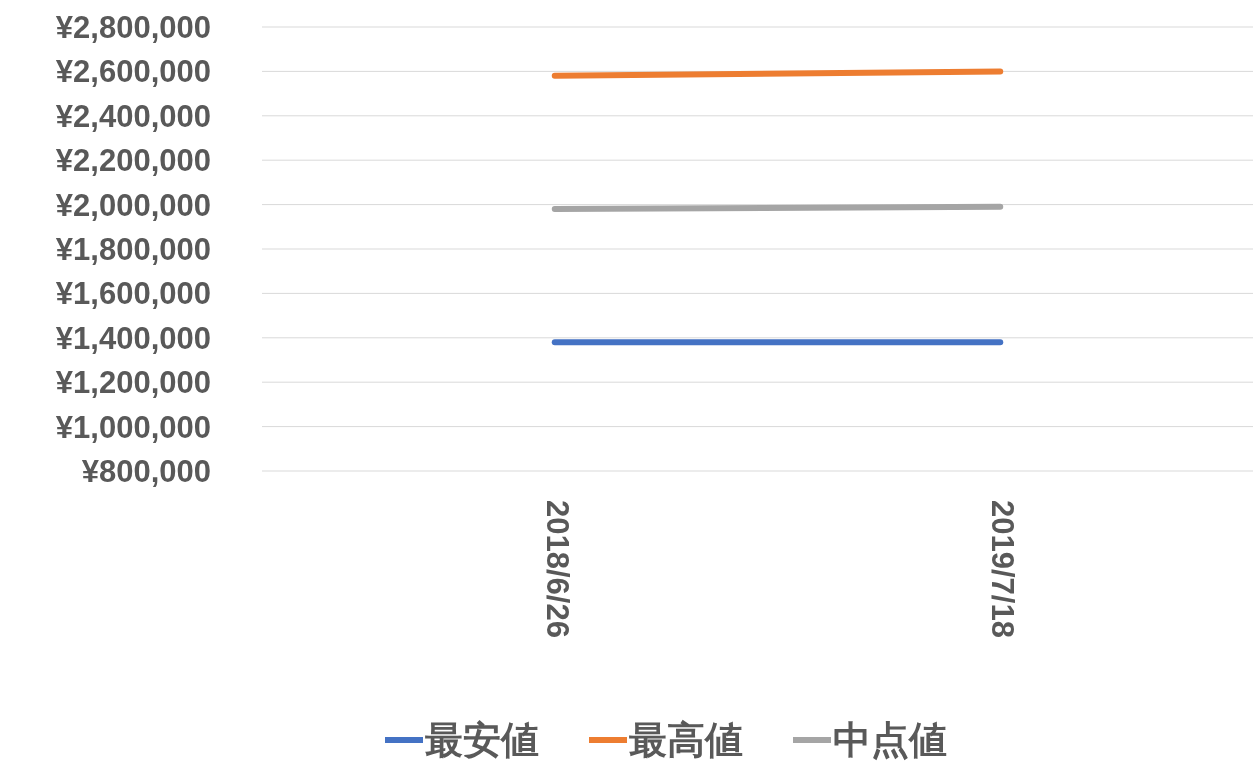  What do you see at coordinates (1003, 569) in the screenshot?
I see `x-tick-label: 2019/7/18` at bounding box center [1003, 569].